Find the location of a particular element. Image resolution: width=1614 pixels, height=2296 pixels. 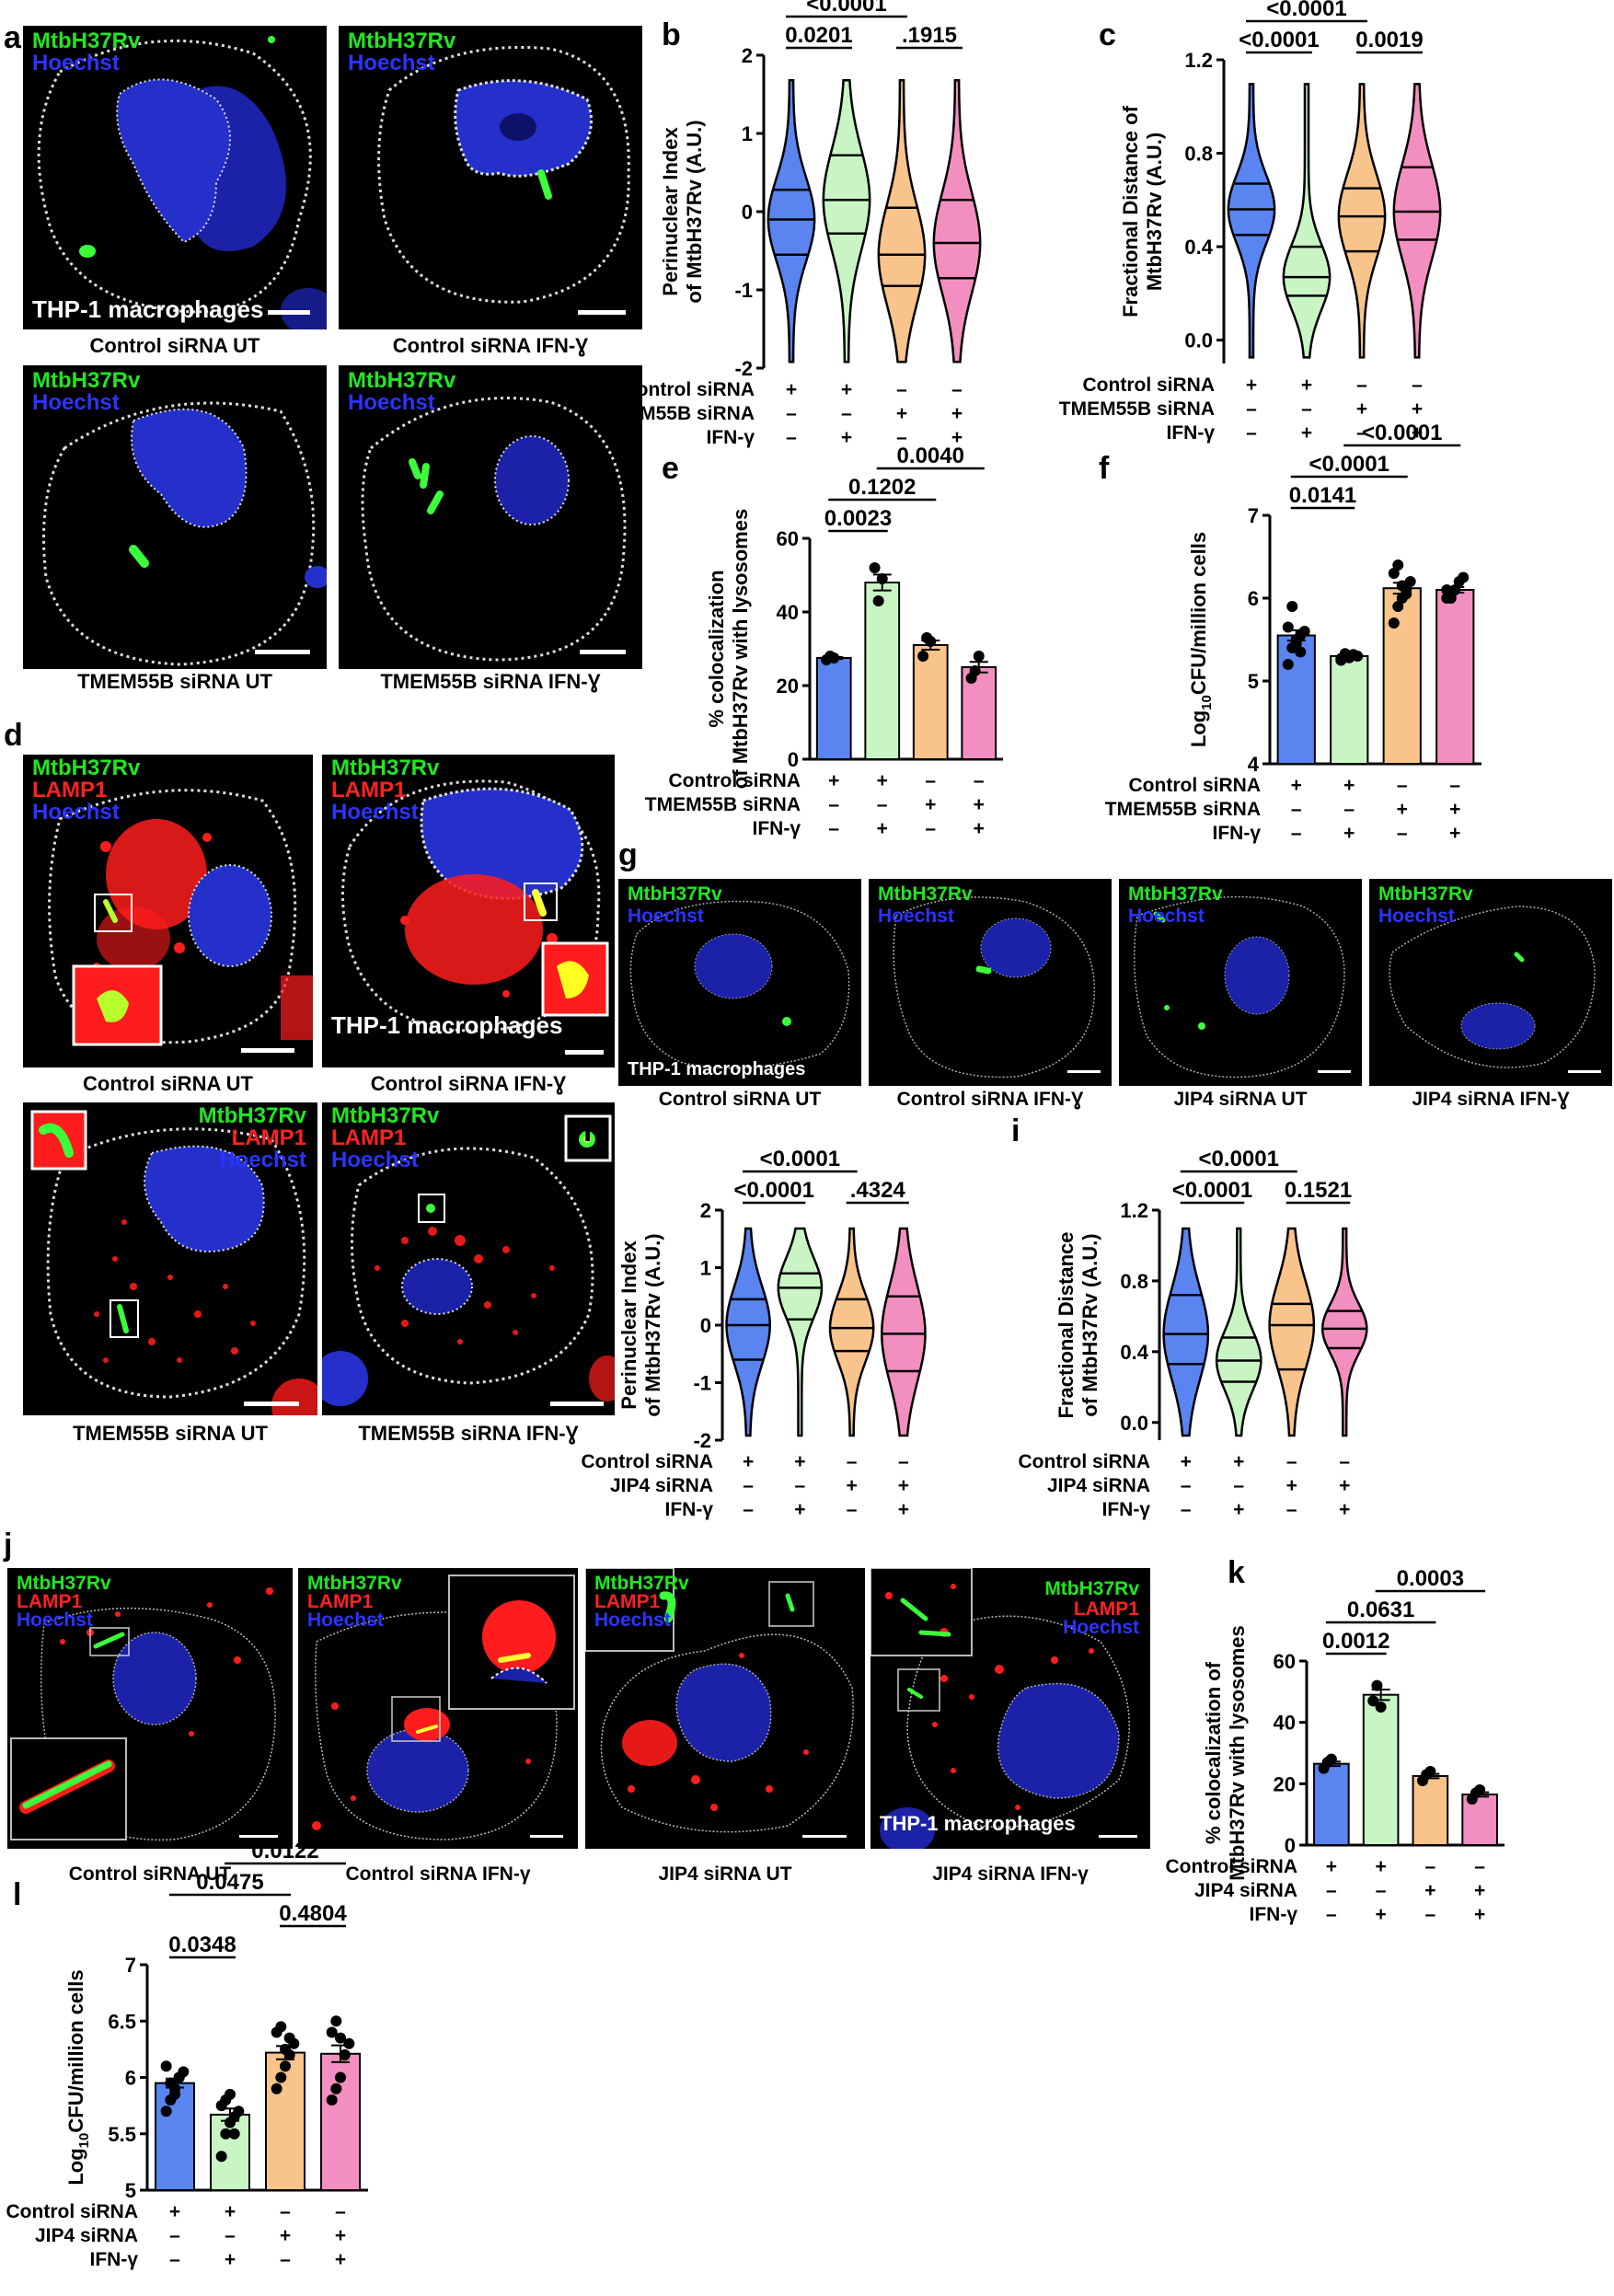

y-axis-label: Perinuclear Index is located at coordinates (671, 212).